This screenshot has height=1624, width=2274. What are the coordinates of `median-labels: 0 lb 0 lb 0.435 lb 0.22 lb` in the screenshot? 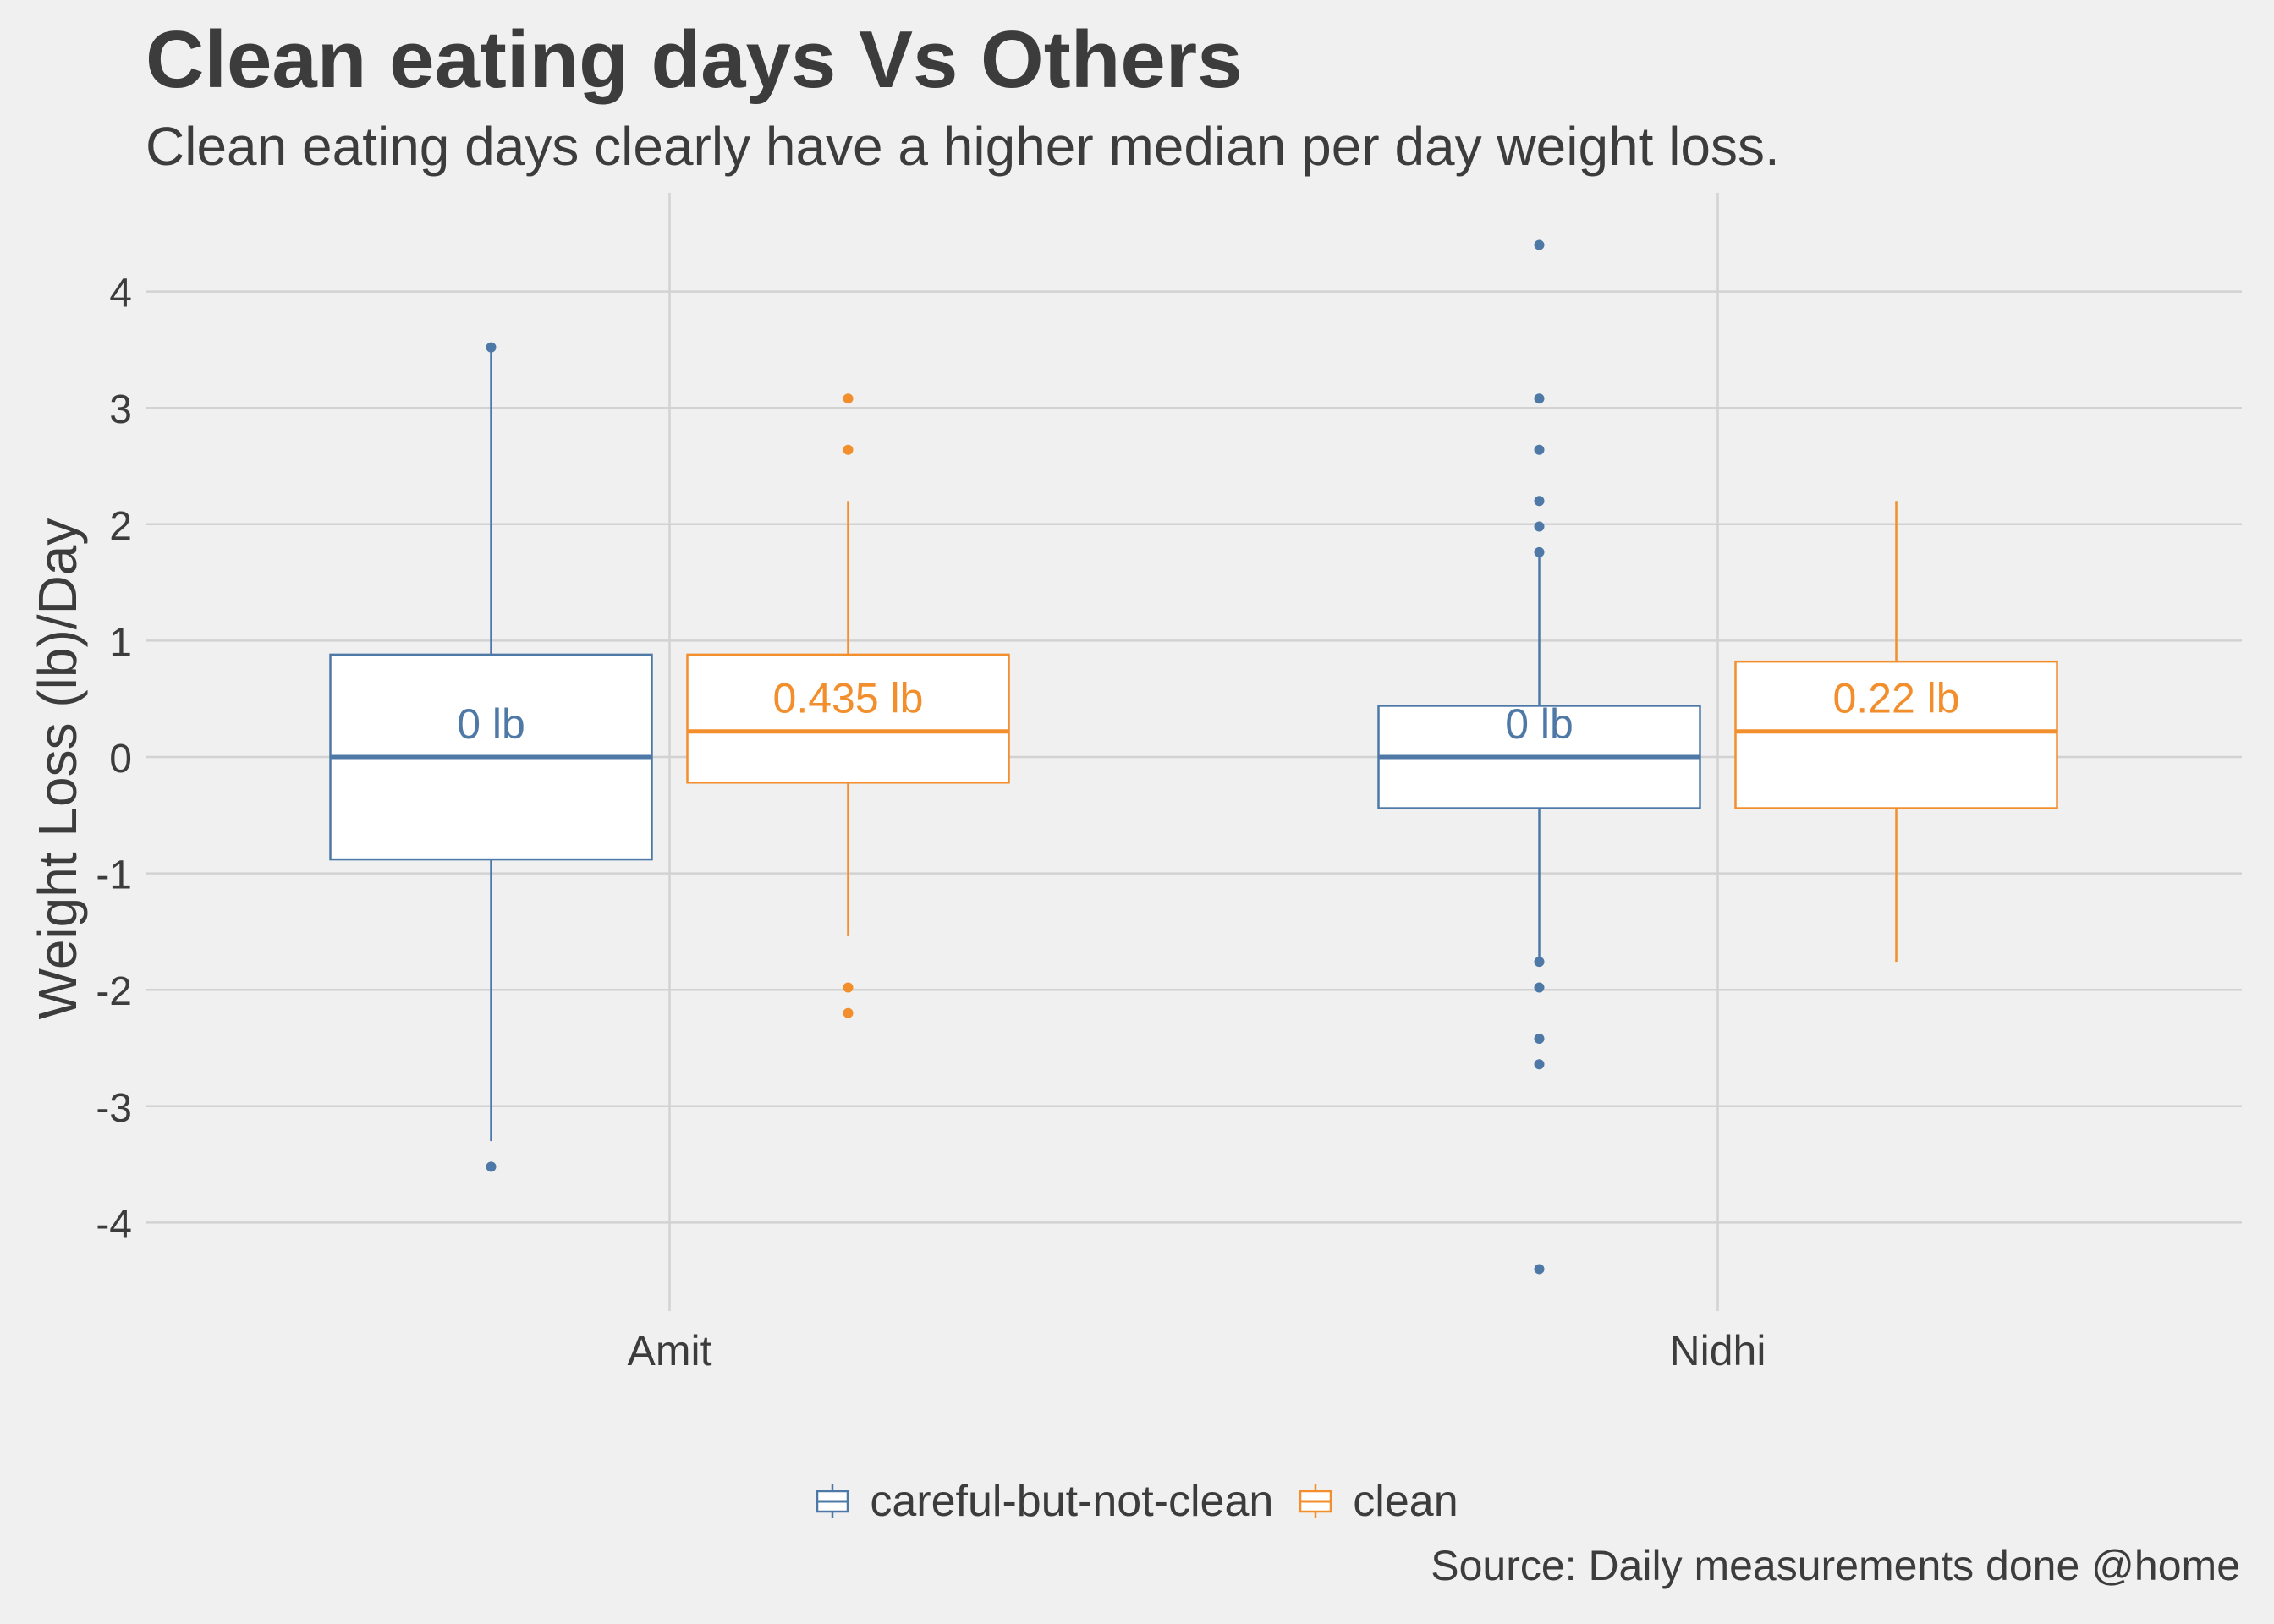 It's located at (1208, 711).